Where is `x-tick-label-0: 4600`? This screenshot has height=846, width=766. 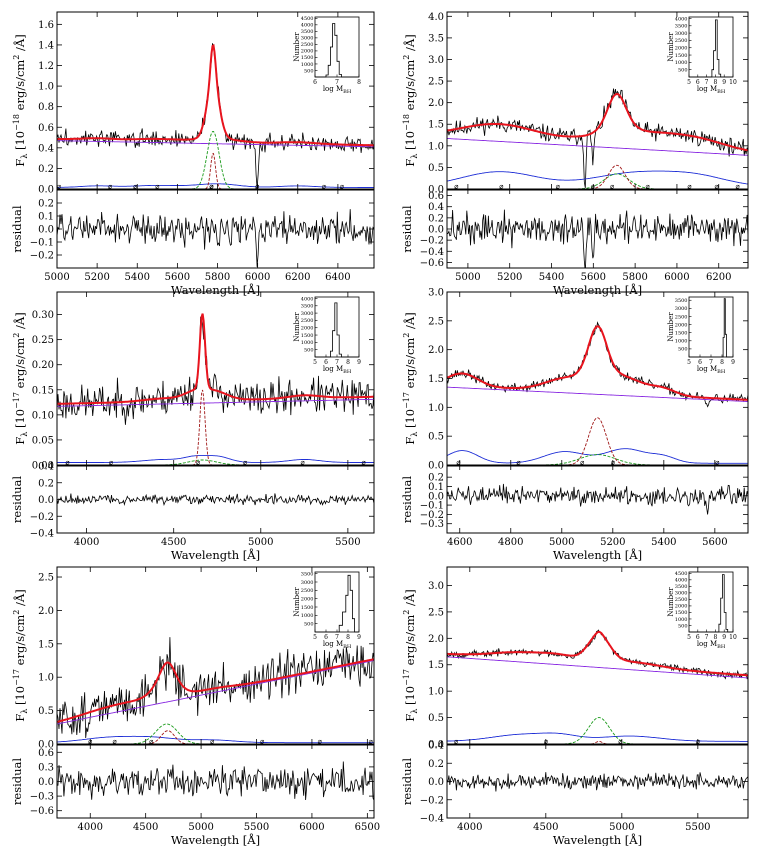
x-tick-label-0: 4600 is located at coordinates (459, 542).